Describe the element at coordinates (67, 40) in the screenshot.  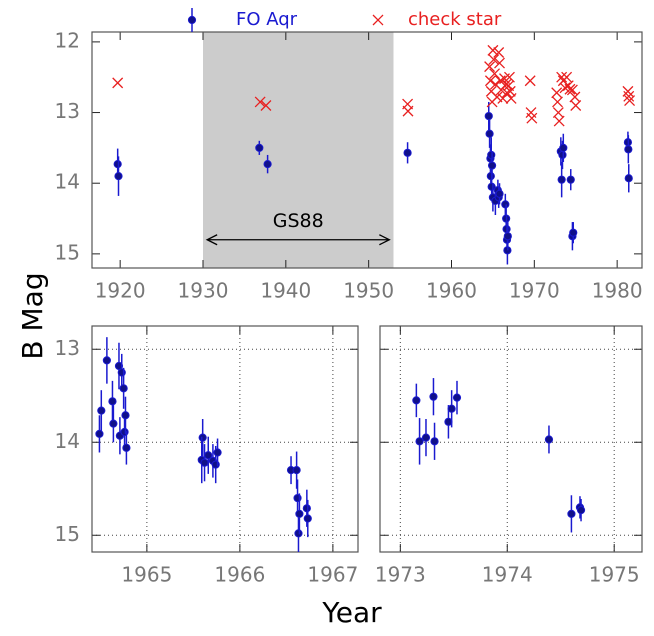
I see `y-tick-label: 12` at that location.